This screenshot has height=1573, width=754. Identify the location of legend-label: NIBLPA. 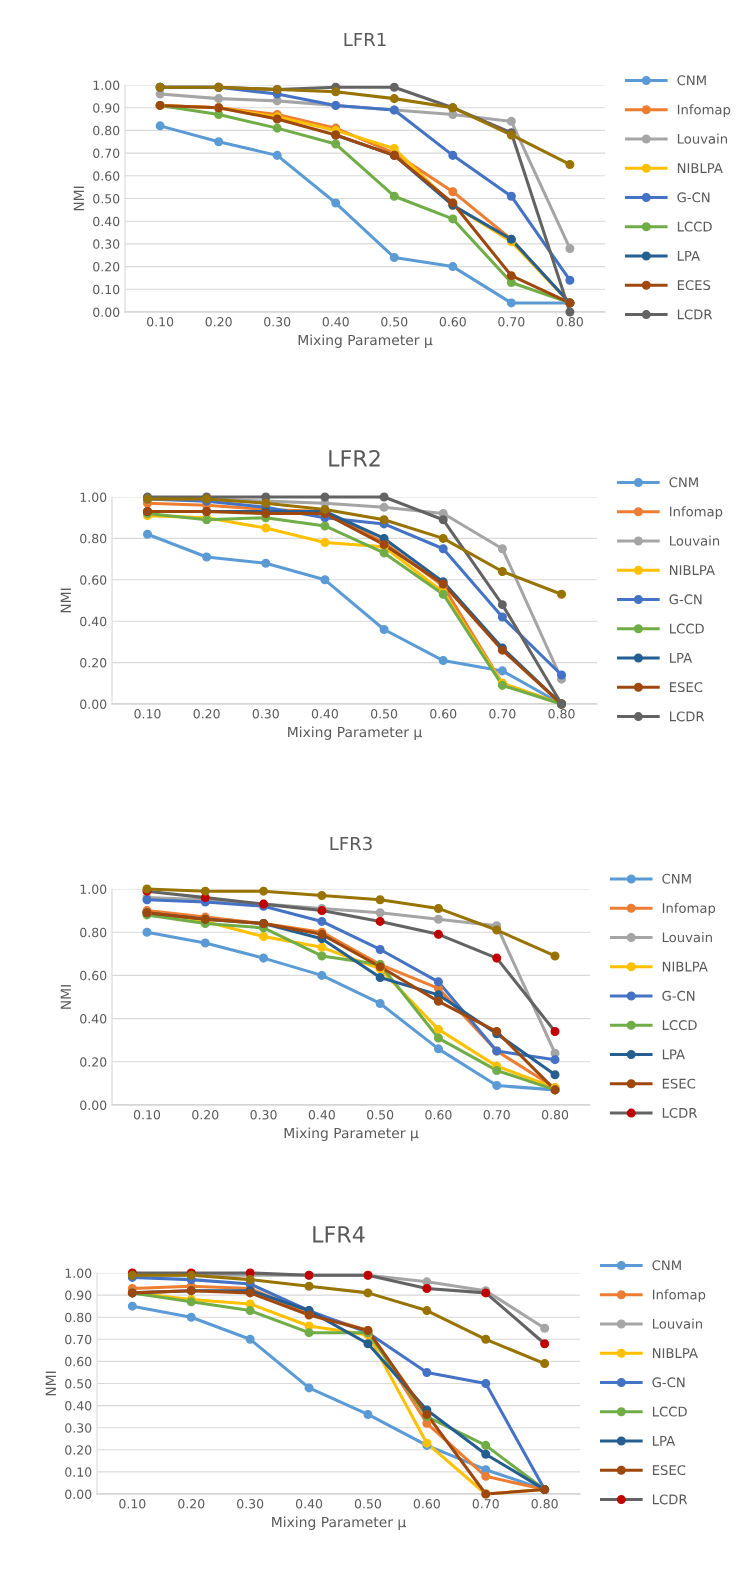
(675, 1353).